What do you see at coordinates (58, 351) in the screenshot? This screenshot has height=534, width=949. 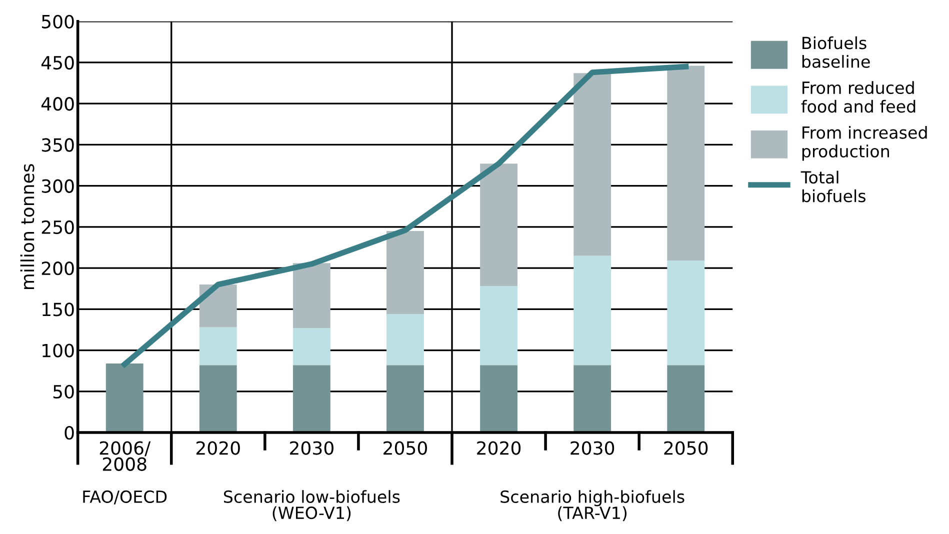 I see `y-tick-label: 100` at bounding box center [58, 351].